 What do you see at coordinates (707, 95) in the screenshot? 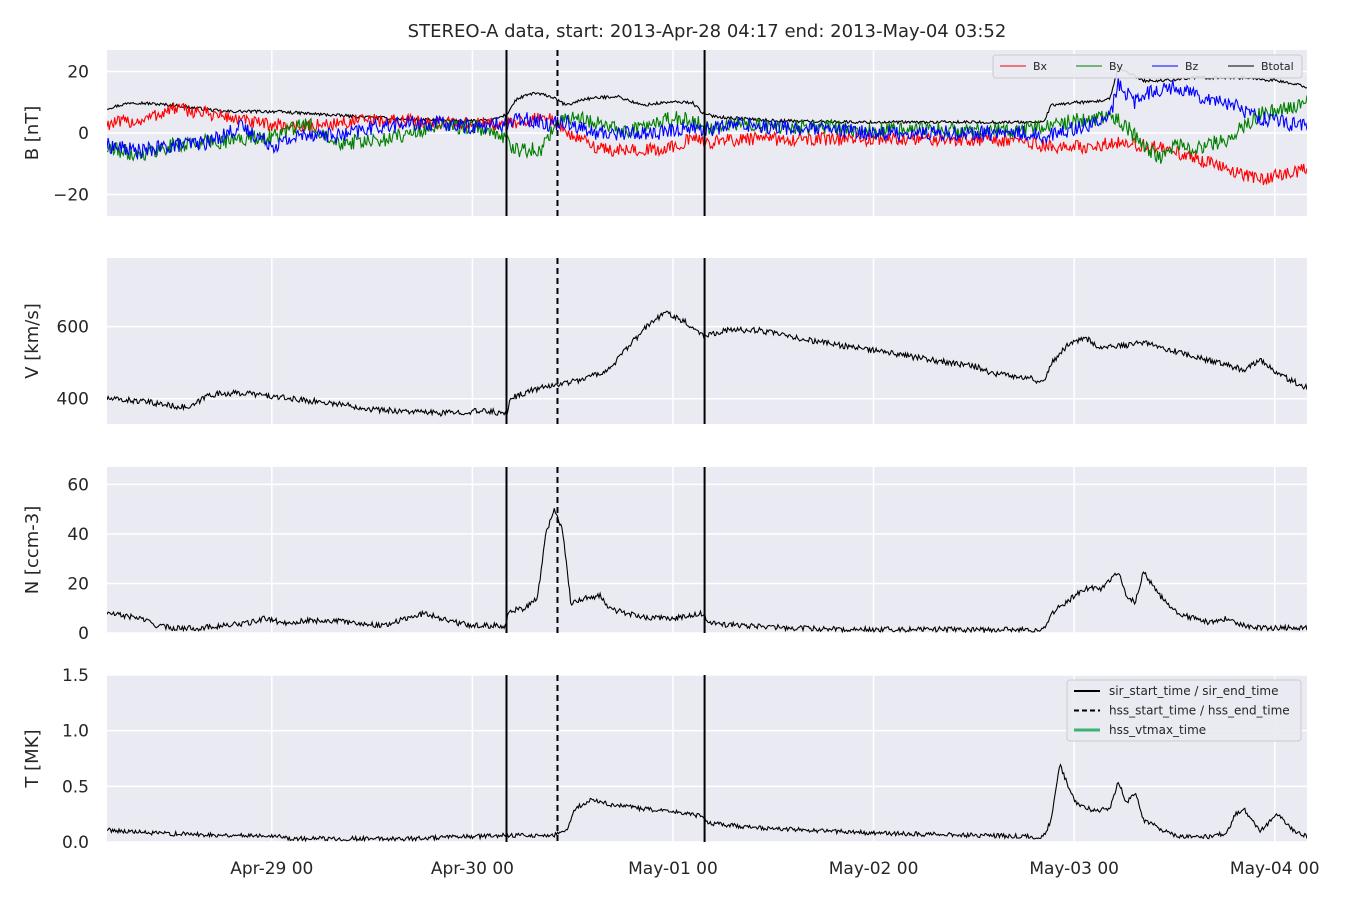
I see `series-line-btotal` at bounding box center [707, 95].